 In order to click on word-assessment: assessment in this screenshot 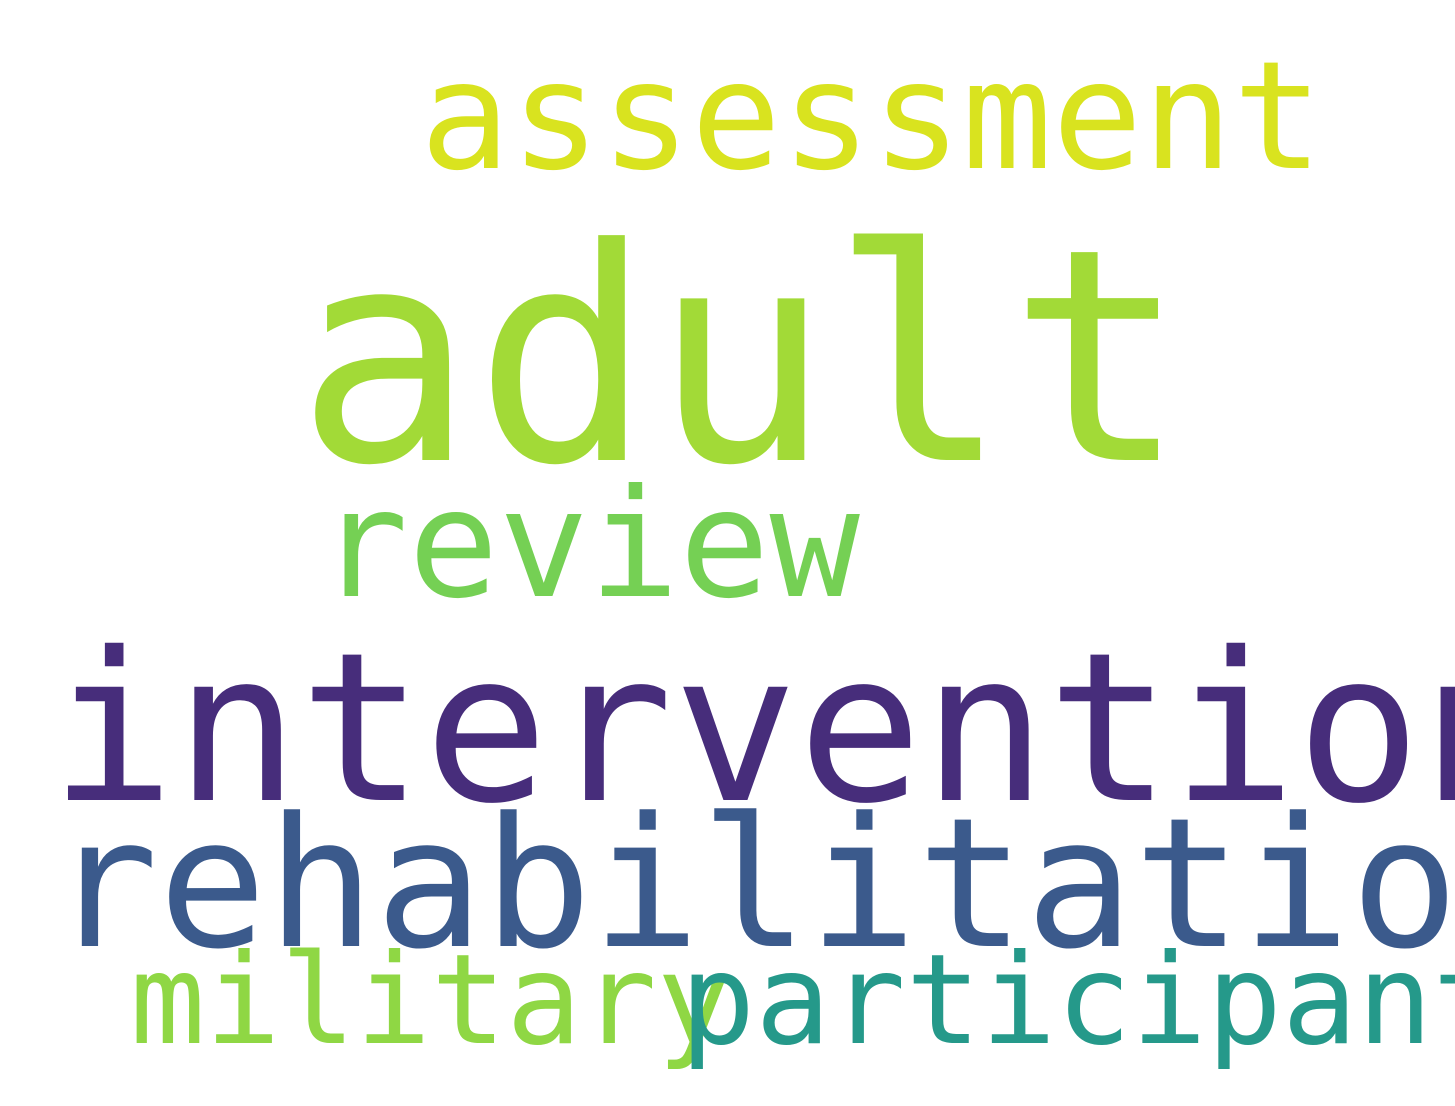, I will do `click(872, 117)`.